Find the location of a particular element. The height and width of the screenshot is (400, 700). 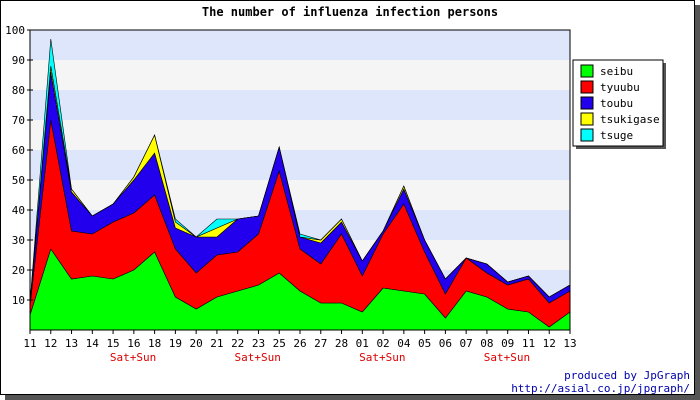

x-tick-label-5: 16 is located at coordinates (133, 343).